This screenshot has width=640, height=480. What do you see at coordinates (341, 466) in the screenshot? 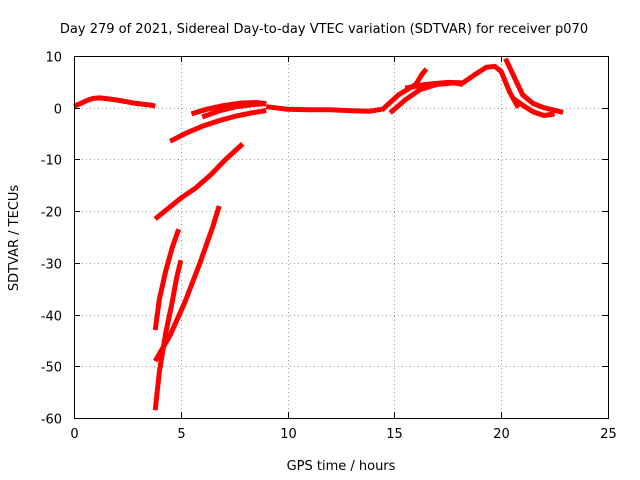
I see `x-axis-label: GPS time / hours` at bounding box center [341, 466].